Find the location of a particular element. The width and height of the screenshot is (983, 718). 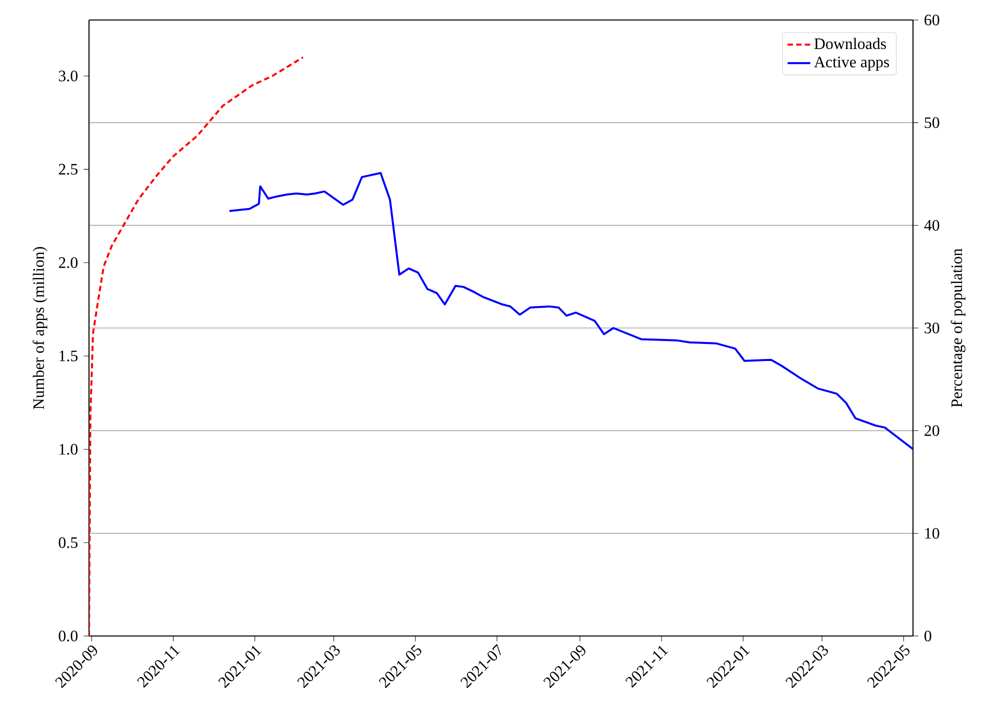

legend-label: Active apps is located at coordinates (852, 63).